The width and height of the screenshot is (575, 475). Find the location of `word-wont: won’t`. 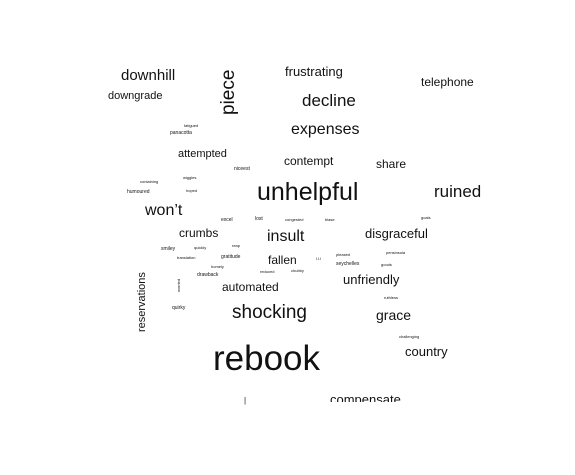

word-wont: won’t is located at coordinates (164, 210).